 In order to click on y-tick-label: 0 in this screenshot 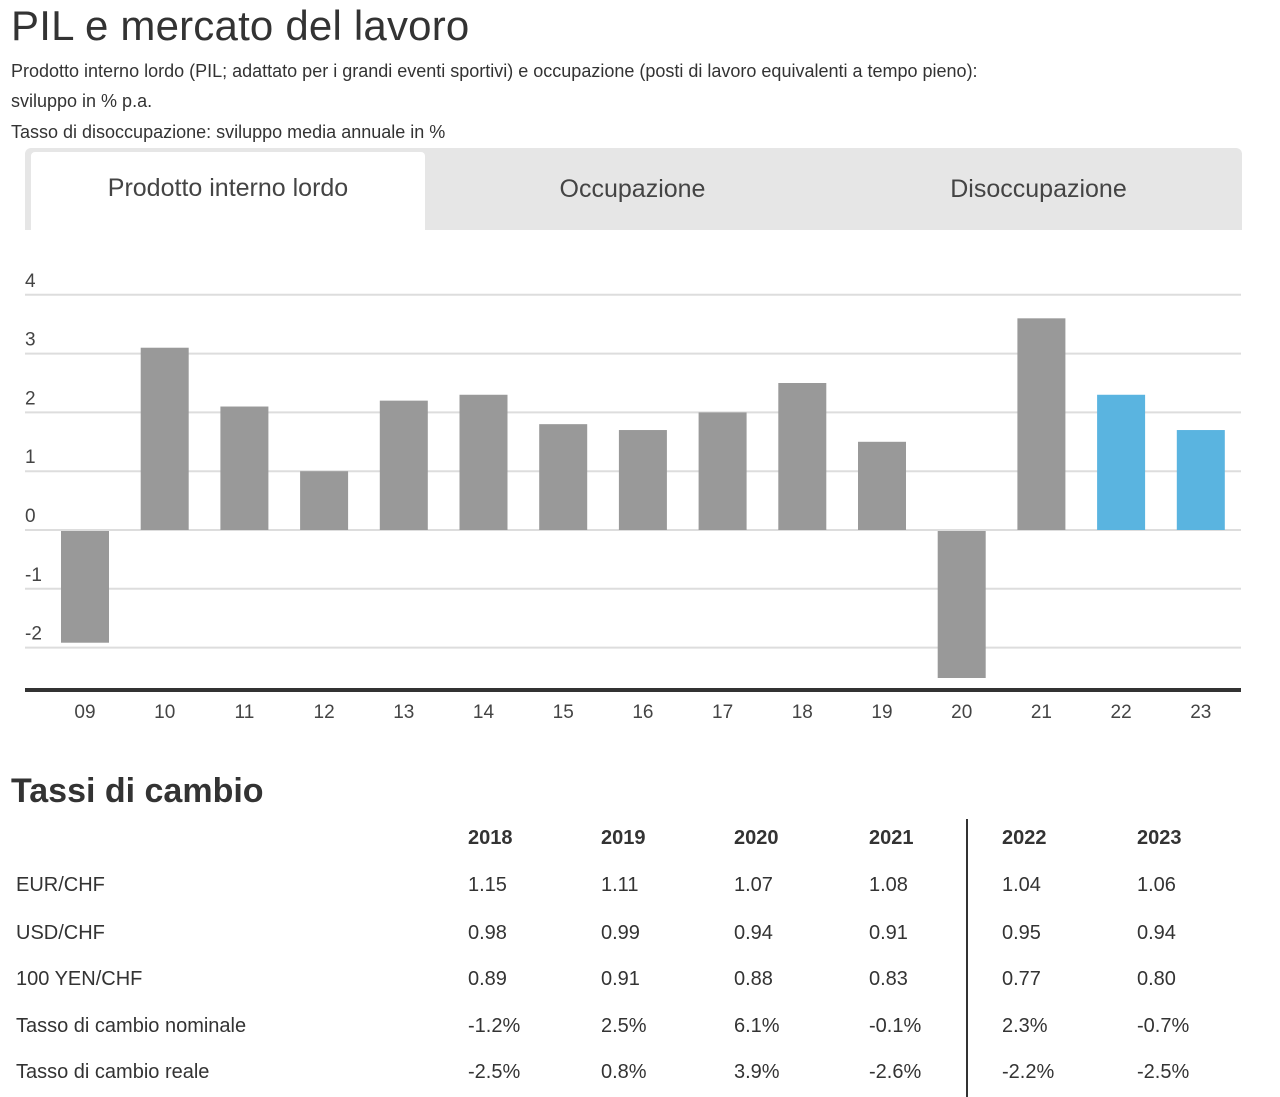, I will do `click(30, 516)`.